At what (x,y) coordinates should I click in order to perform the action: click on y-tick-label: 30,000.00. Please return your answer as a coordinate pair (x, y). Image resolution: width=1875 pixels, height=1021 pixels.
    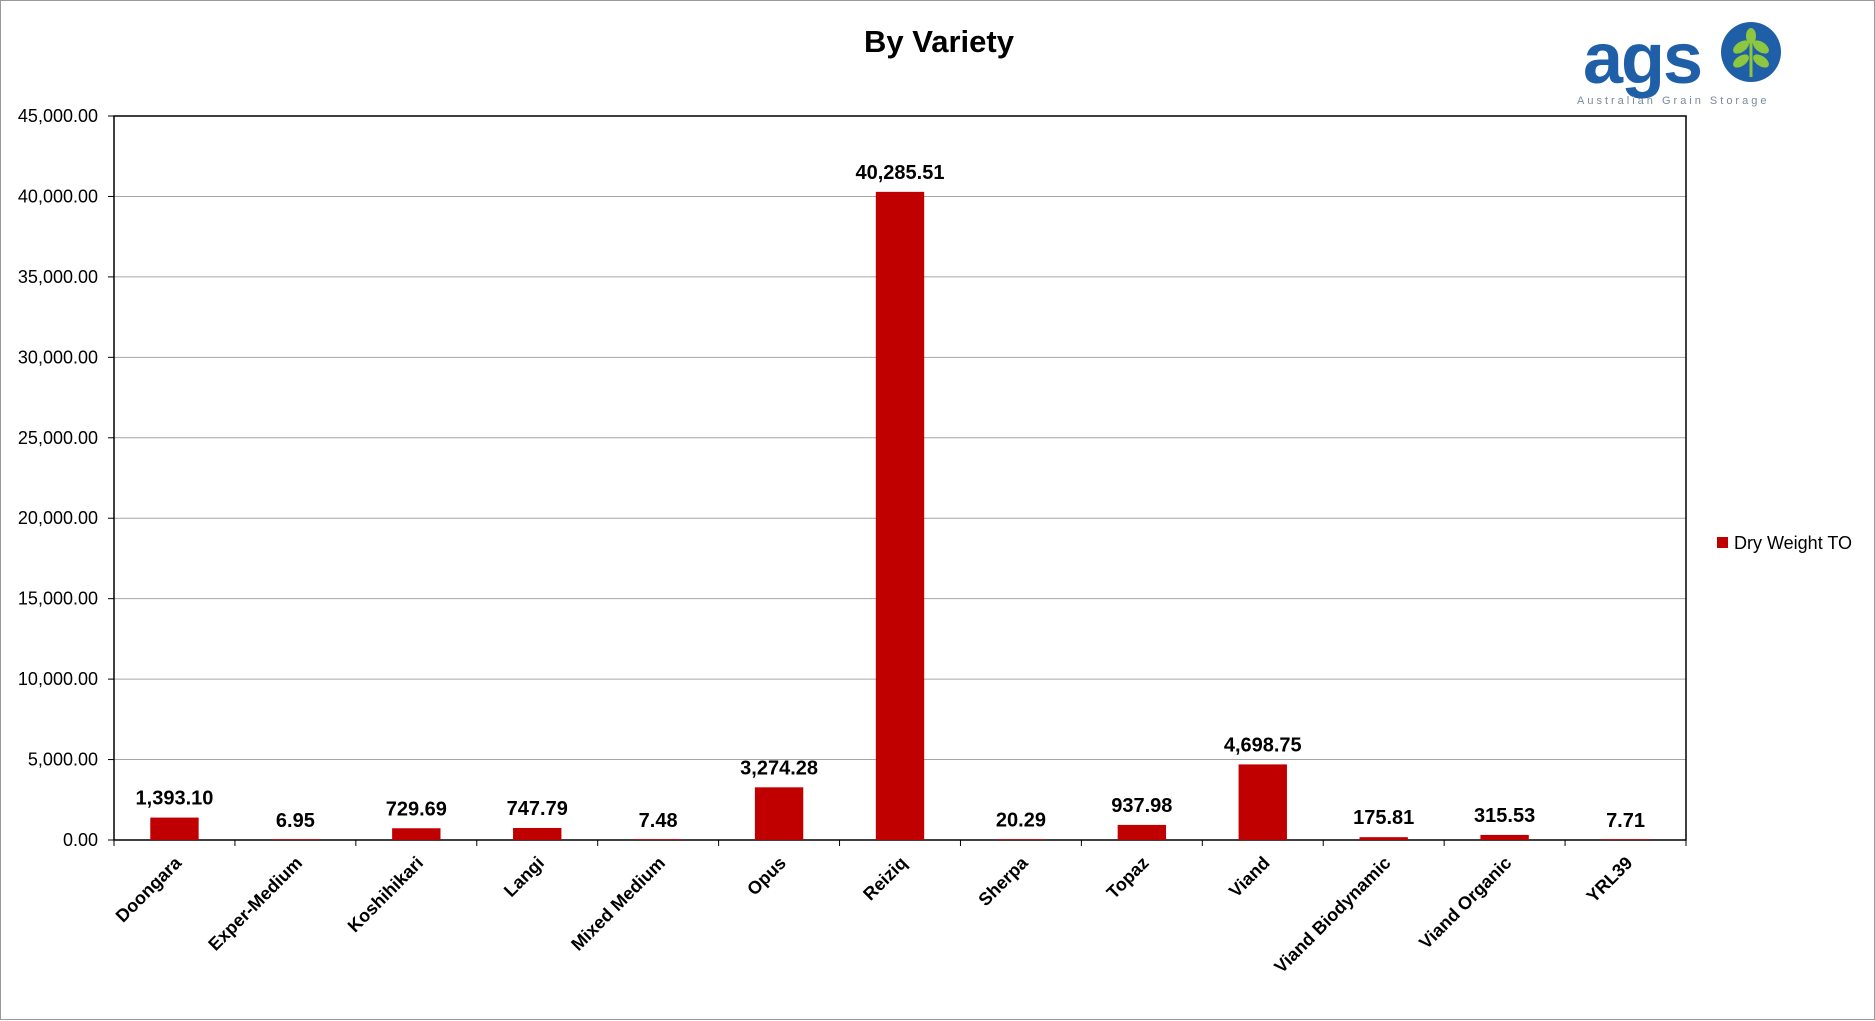
    Looking at the image, I should click on (58, 357).